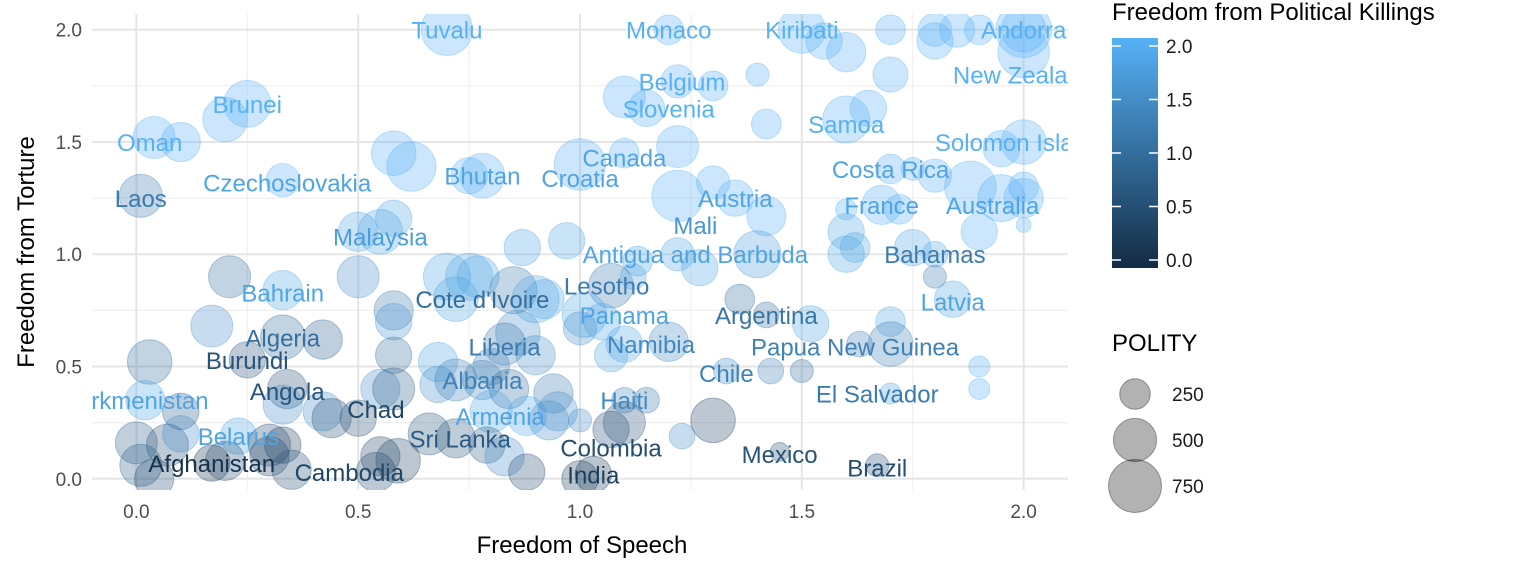 This screenshot has width=1536, height=576. What do you see at coordinates (350, 473) in the screenshot?
I see `country-label: Cambodia` at bounding box center [350, 473].